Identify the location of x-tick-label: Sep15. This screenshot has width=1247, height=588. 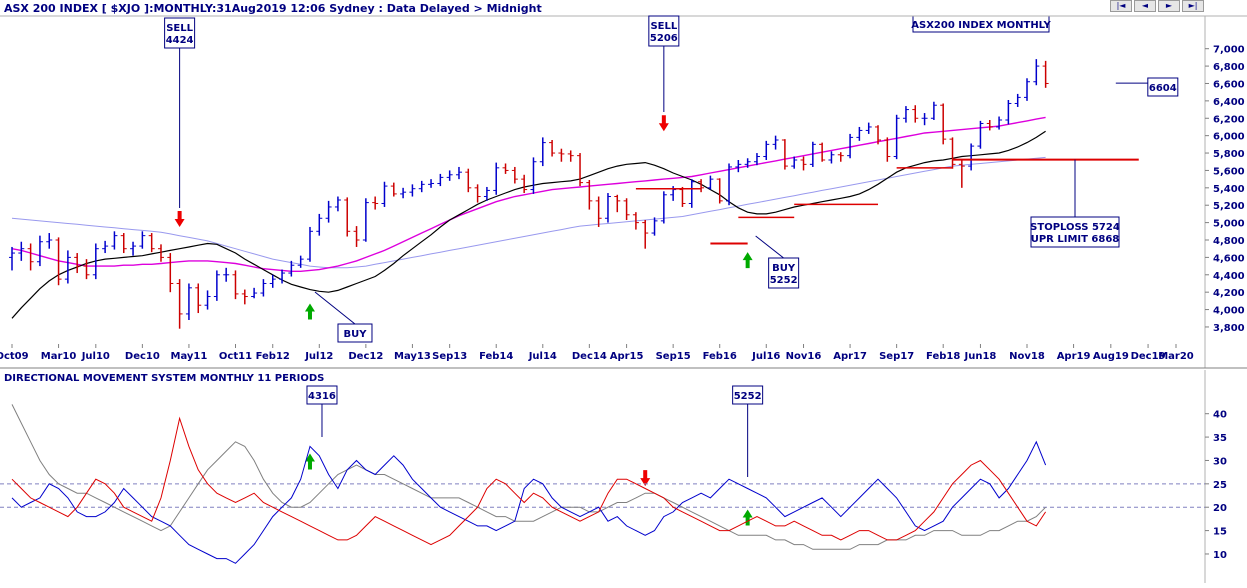
(673, 356).